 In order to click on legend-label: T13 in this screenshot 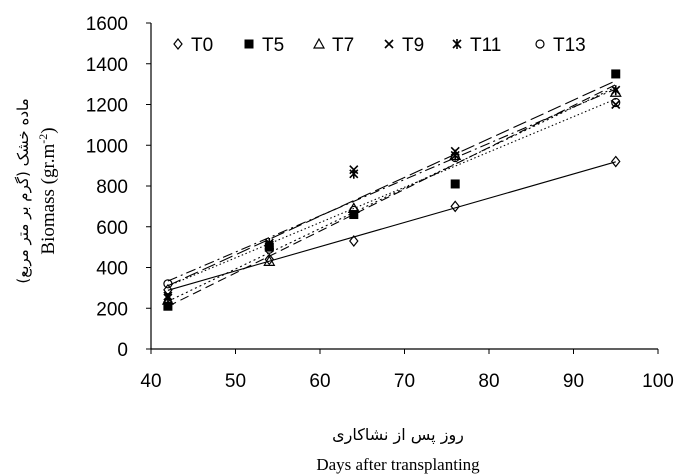, I will do `click(569, 45)`.